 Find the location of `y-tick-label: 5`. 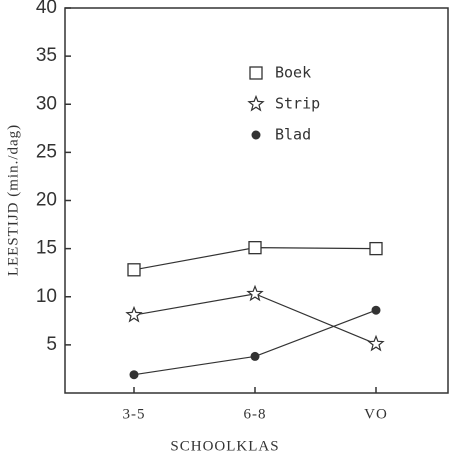

y-tick-label: 5 is located at coordinates (51, 344).